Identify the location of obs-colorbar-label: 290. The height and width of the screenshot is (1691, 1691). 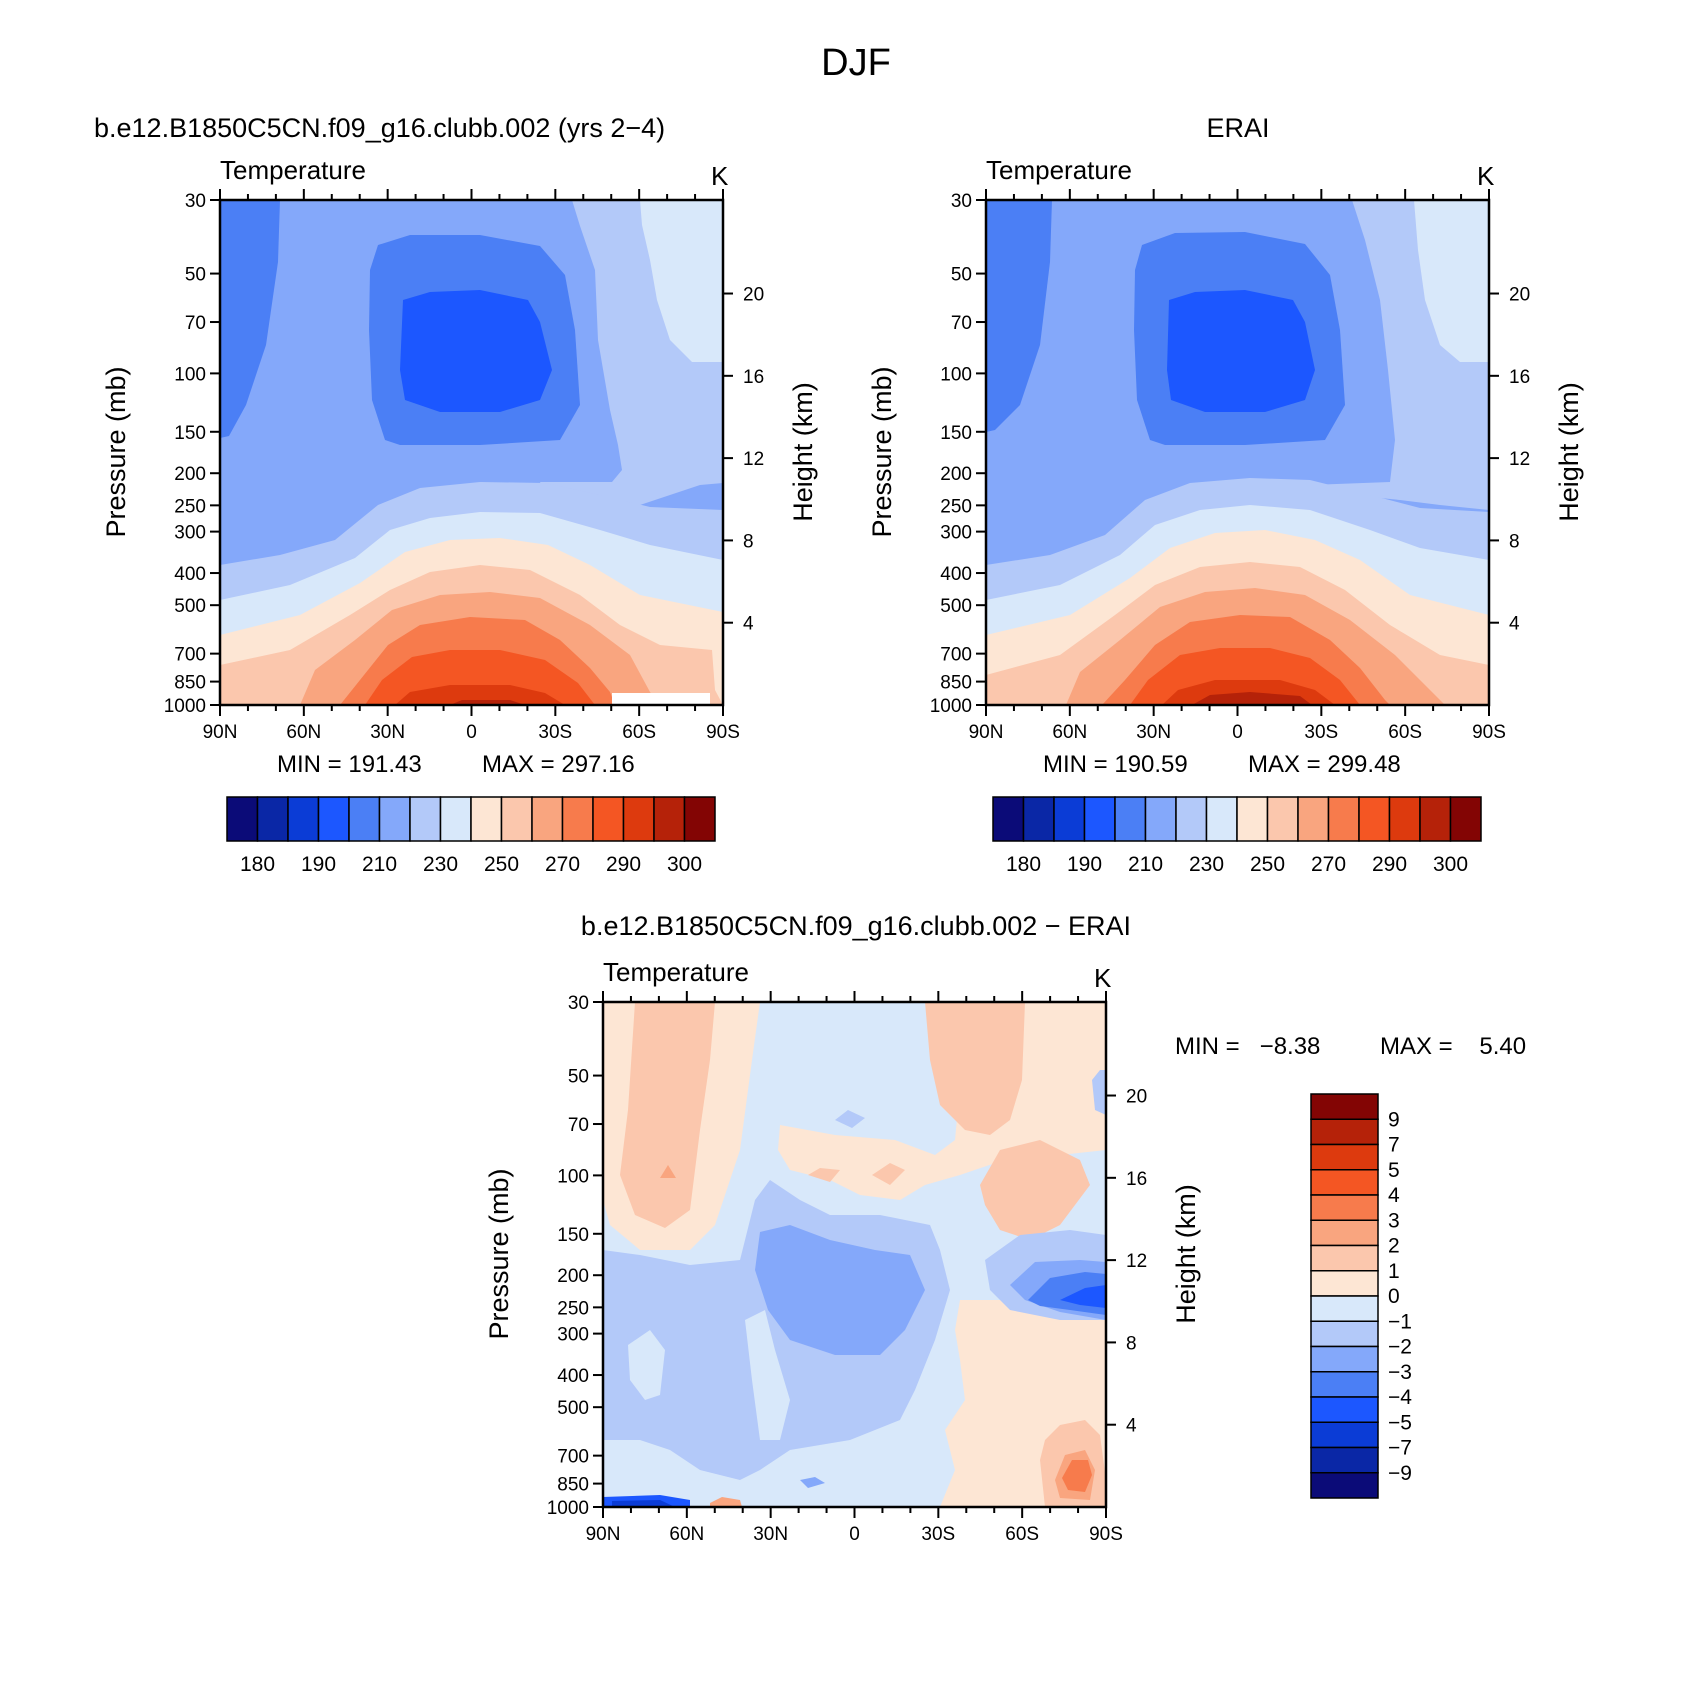
(1389, 864).